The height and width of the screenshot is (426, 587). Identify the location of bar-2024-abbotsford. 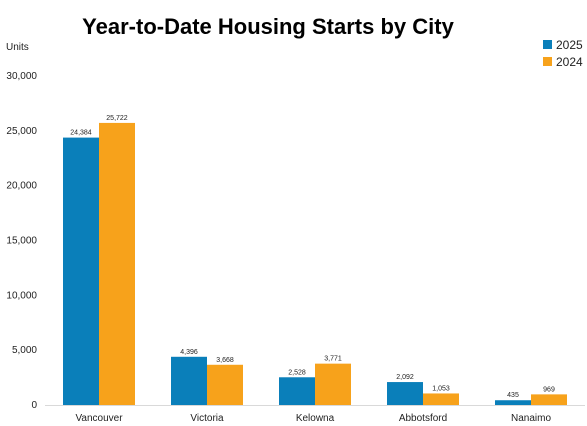
(441, 399).